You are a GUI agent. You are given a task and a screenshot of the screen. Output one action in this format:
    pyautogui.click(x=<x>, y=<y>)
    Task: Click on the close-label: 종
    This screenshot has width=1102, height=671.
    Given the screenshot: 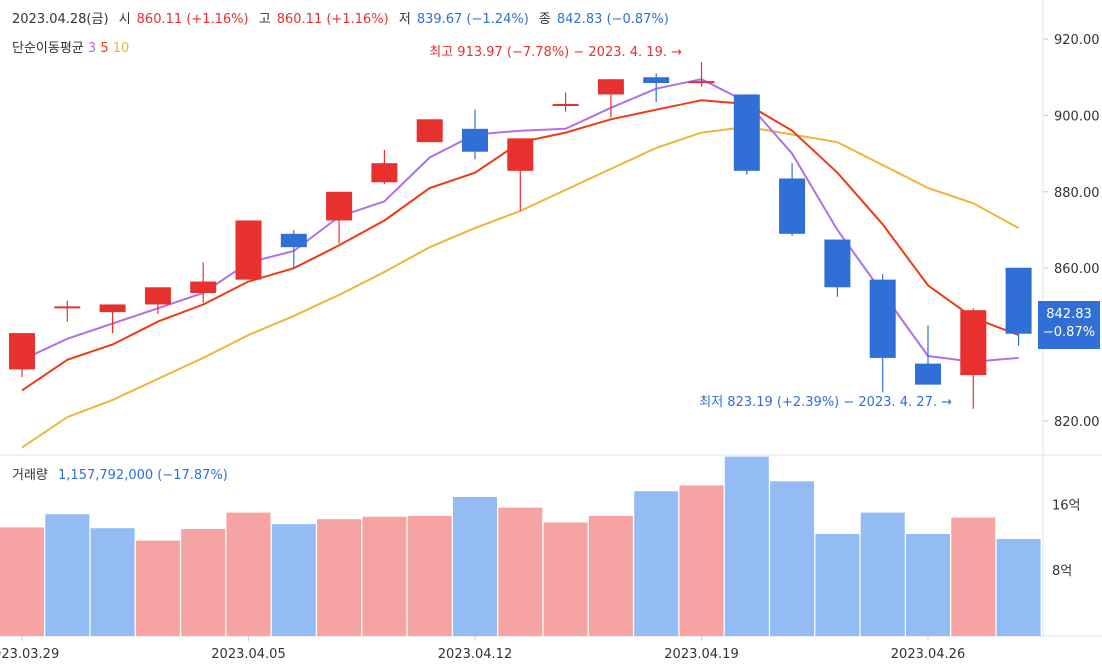 What is the action you would take?
    pyautogui.click(x=544, y=19)
    